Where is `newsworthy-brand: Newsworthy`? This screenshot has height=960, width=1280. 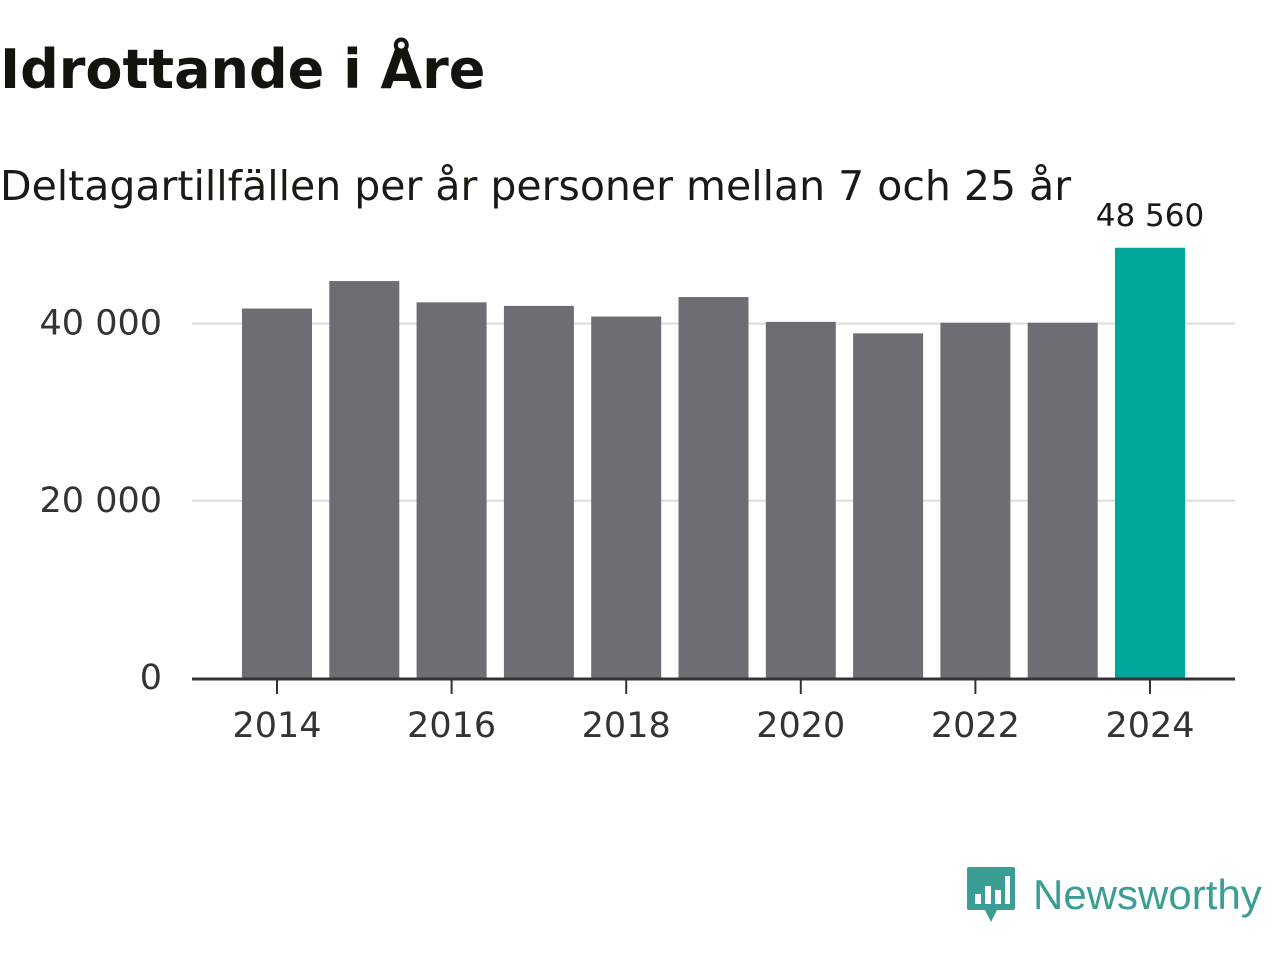 newsworthy-brand: Newsworthy is located at coordinates (1113, 895).